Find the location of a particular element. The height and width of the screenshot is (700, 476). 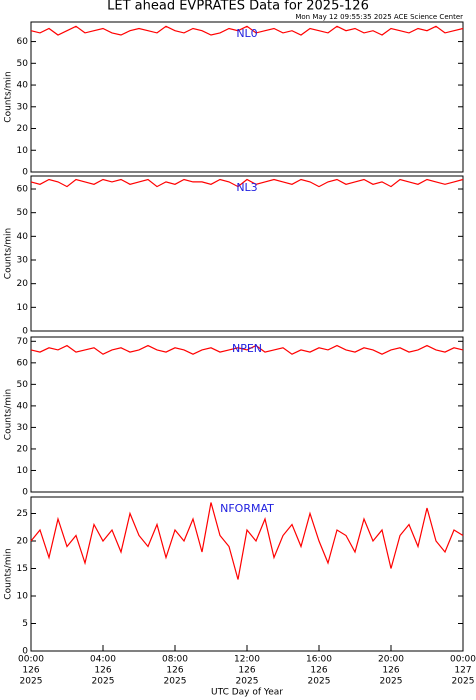

x-tick-label: 08:00 is located at coordinates (175, 660).